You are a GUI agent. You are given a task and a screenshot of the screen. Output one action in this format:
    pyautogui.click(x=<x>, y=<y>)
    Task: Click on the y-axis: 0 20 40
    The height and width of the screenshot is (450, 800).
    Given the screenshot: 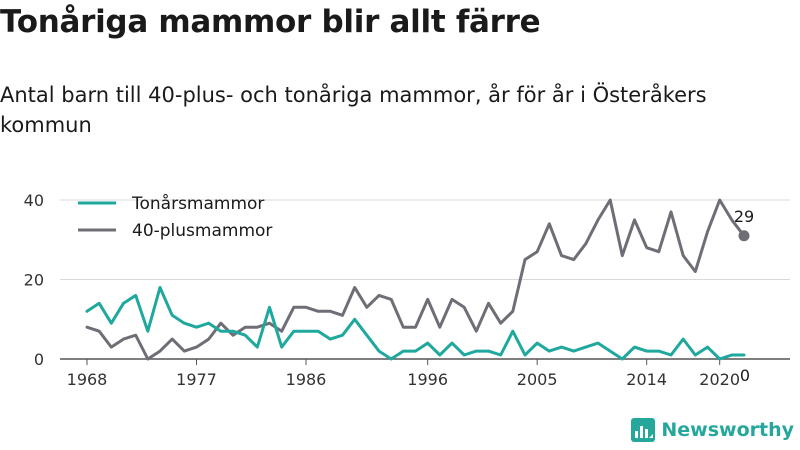 What is the action you would take?
    pyautogui.click(x=34, y=280)
    